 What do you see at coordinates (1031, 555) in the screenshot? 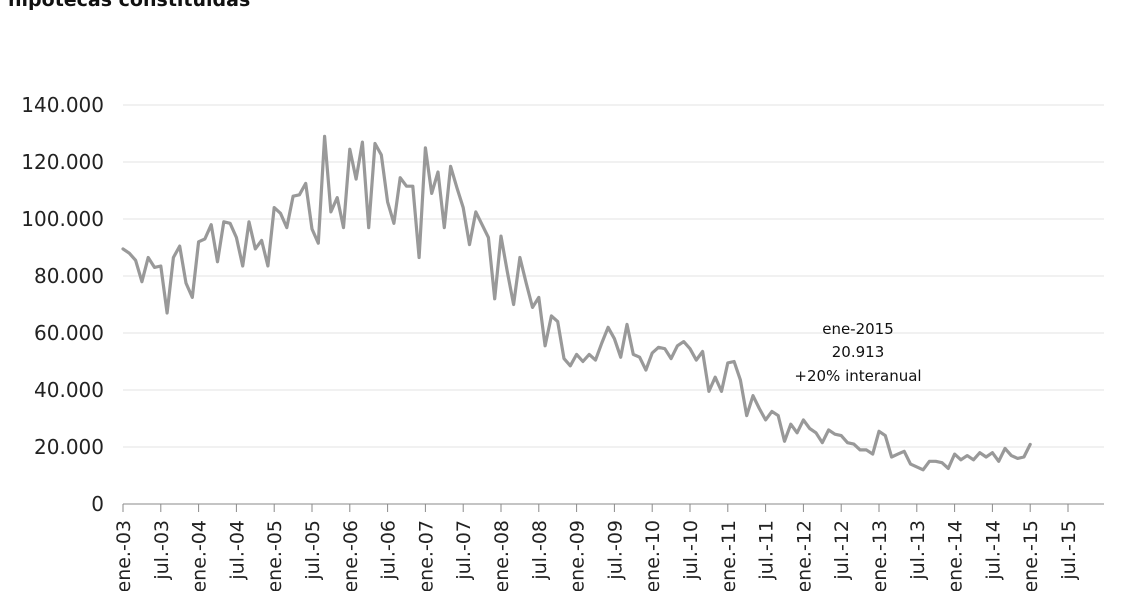
I see `x-tick-label: ene.-15` at bounding box center [1031, 555].